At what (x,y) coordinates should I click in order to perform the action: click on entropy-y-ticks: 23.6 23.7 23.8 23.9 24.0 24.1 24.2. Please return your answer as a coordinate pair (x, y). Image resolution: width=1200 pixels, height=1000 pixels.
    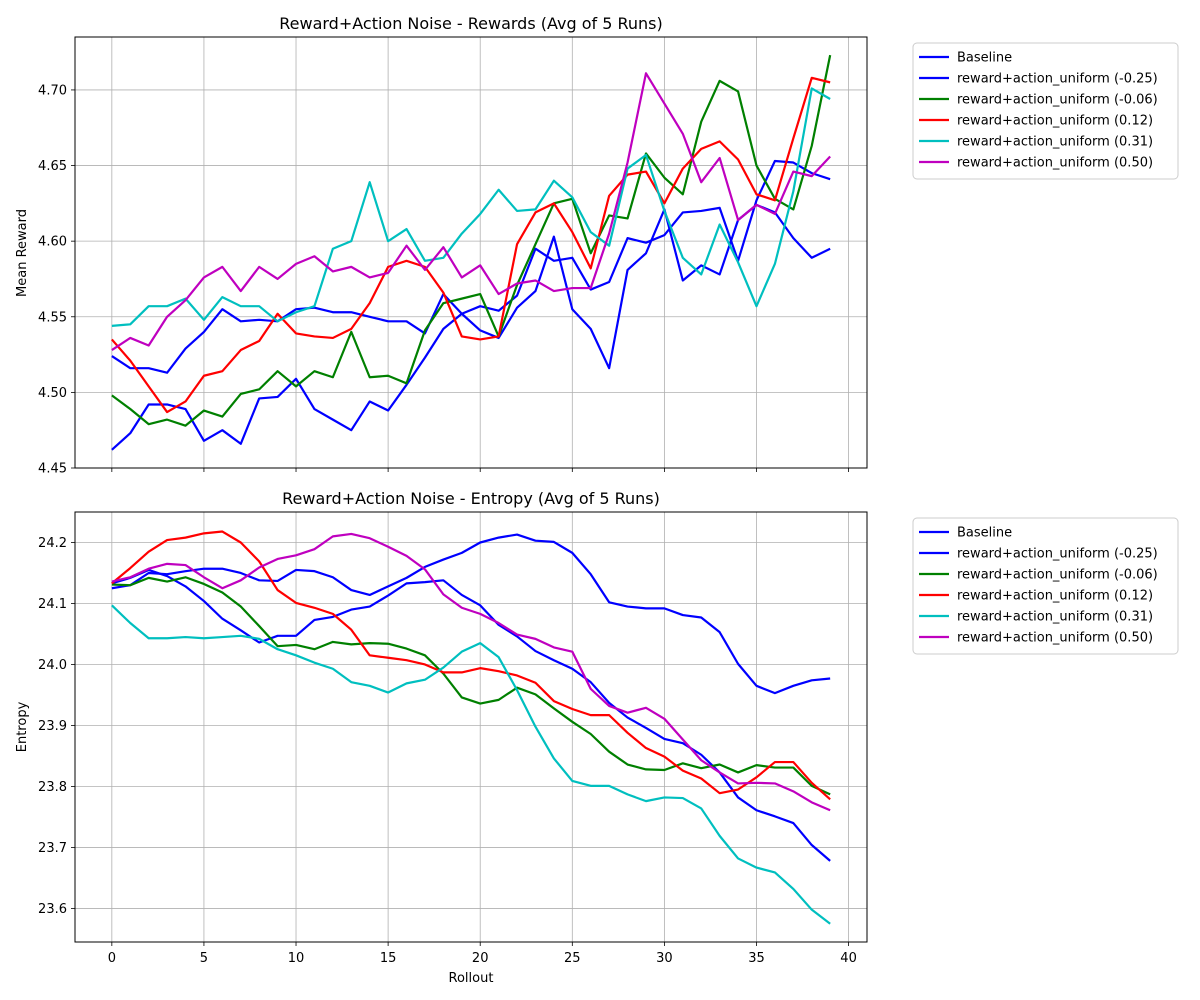
    Looking at the image, I should click on (56, 726).